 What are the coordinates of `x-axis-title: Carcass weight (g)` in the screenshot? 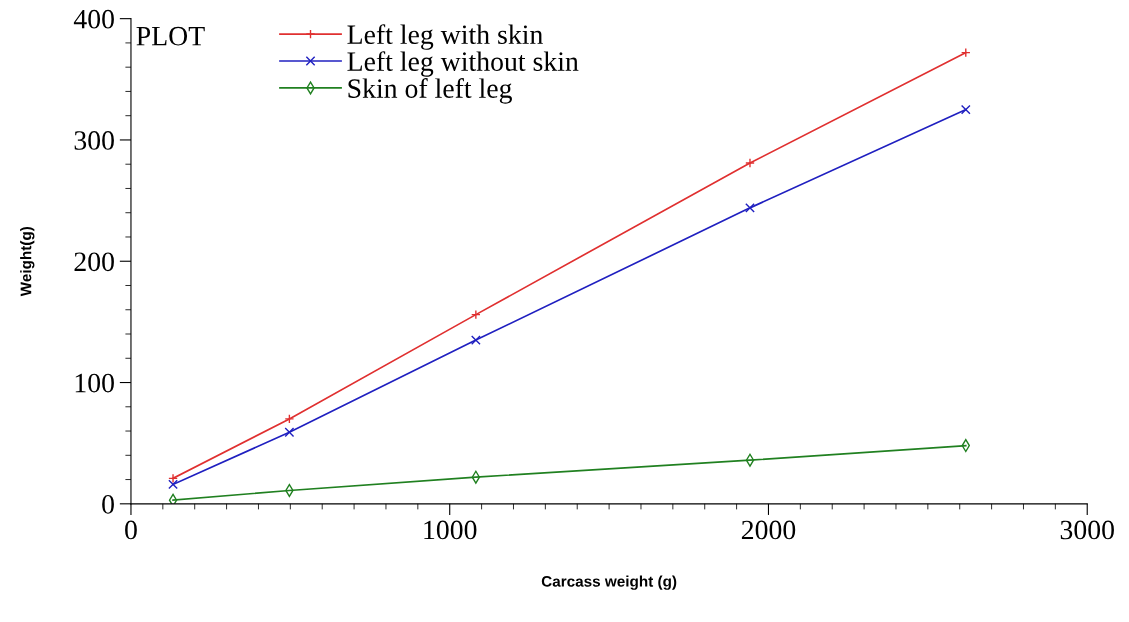 It's located at (609, 582).